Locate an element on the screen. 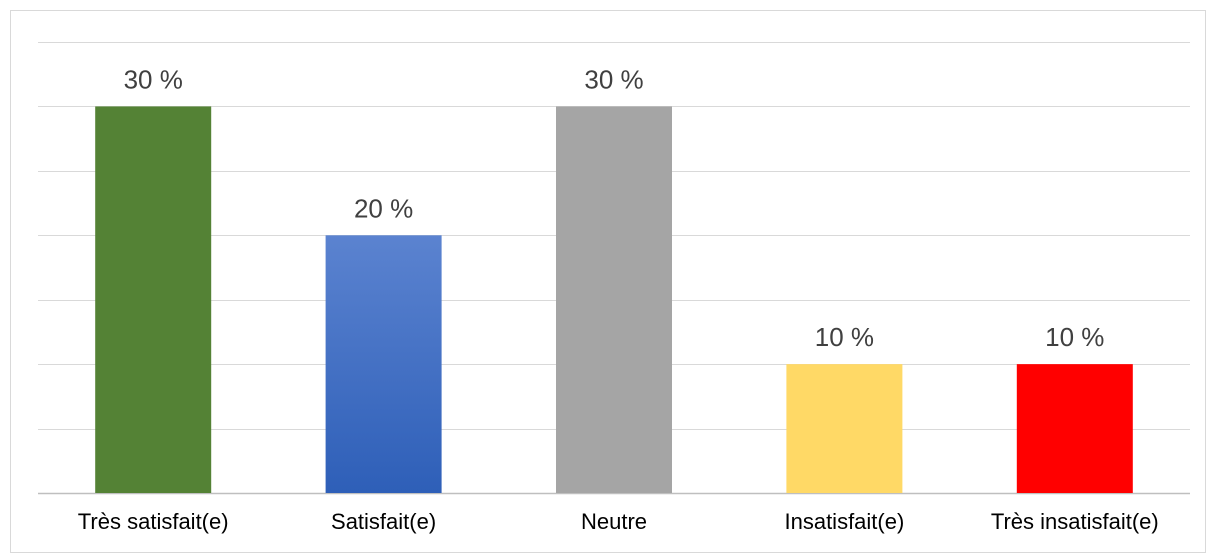 This screenshot has width=1210, height=556. data-label-3: 30 % is located at coordinates (613, 79).